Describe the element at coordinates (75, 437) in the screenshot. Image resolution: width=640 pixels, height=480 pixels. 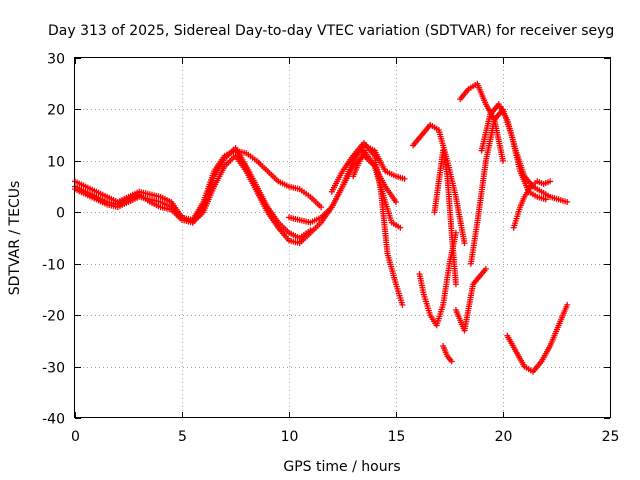
I see `x-tick-label: 0` at that location.